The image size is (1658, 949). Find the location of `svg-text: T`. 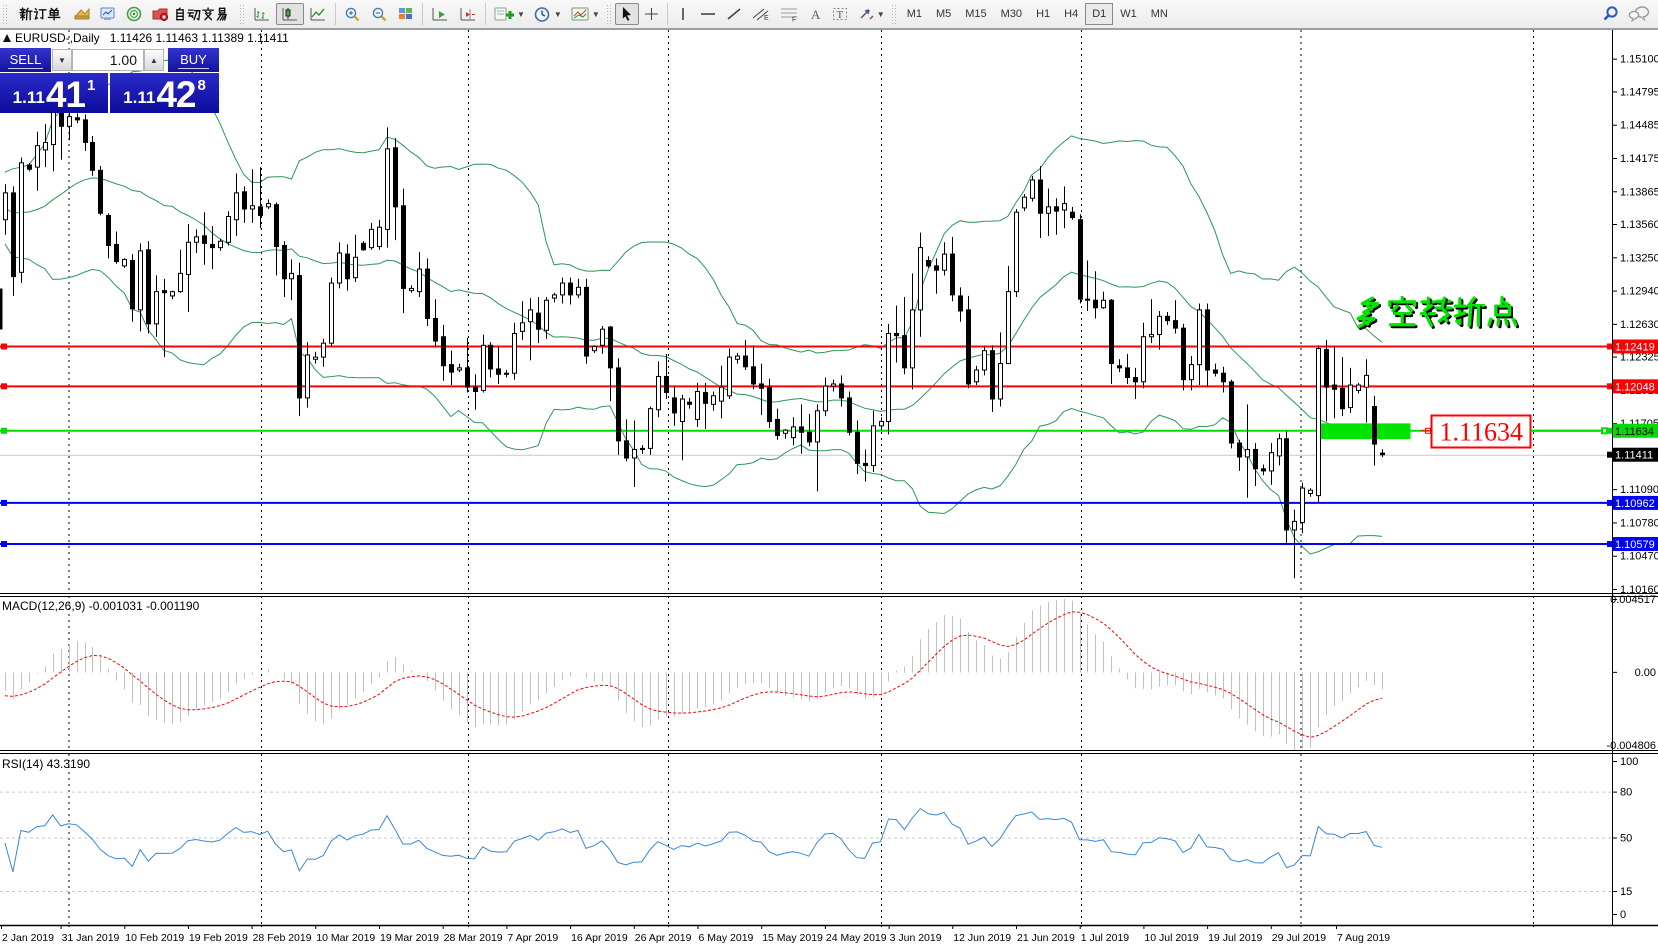

svg-text: T is located at coordinates (839, 15).